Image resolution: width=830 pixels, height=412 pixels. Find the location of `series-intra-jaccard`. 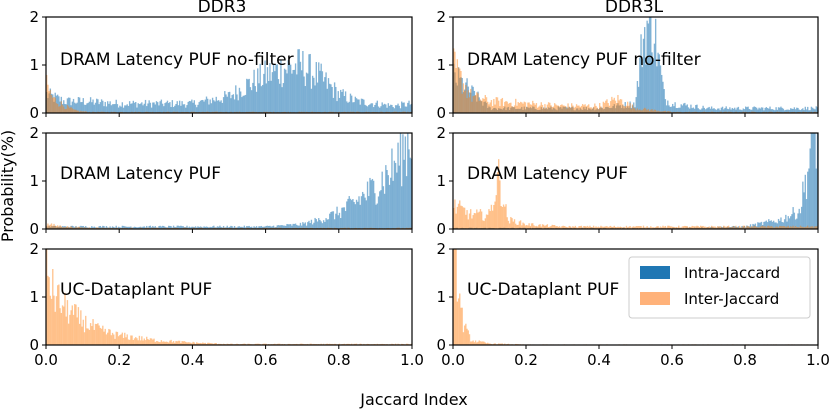

series-intra-jaccard is located at coordinates (636, 65).